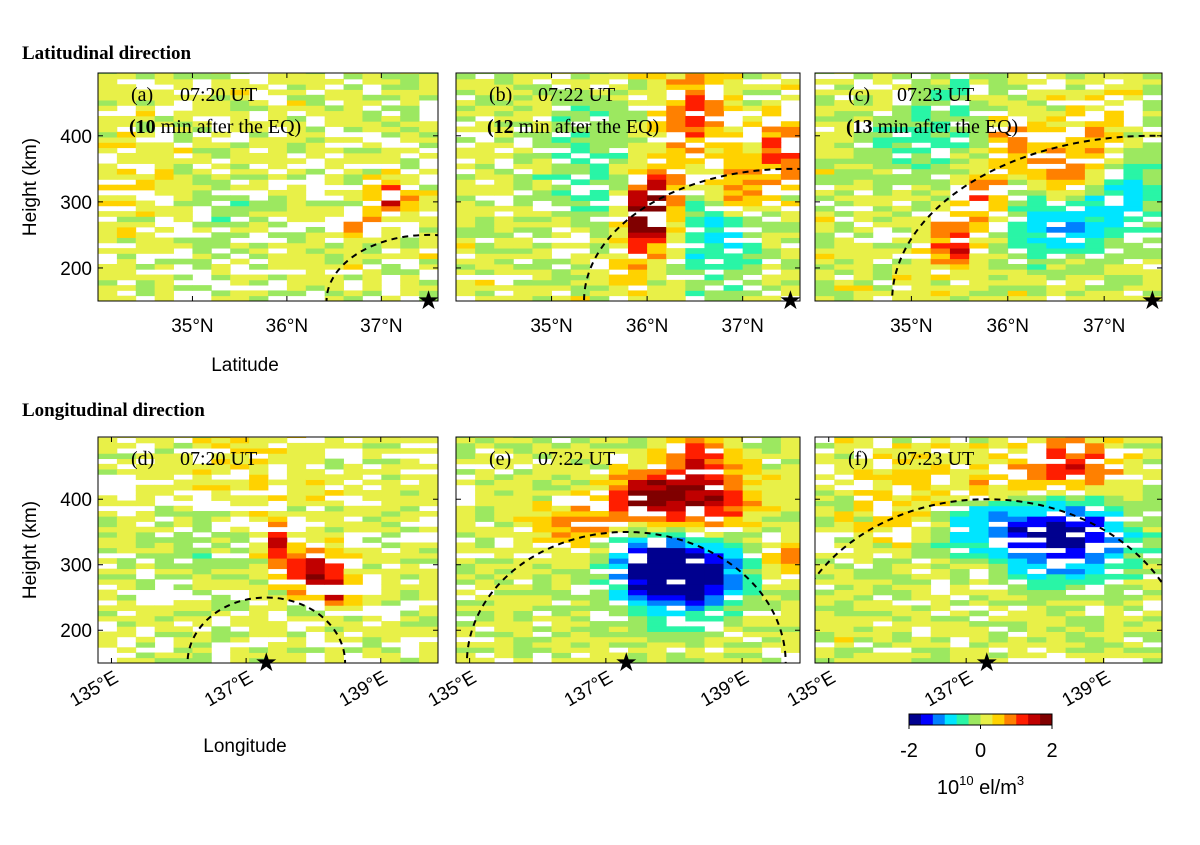  What do you see at coordinates (911, 326) in the screenshot?
I see `x-tick-label: 35°N` at bounding box center [911, 326].